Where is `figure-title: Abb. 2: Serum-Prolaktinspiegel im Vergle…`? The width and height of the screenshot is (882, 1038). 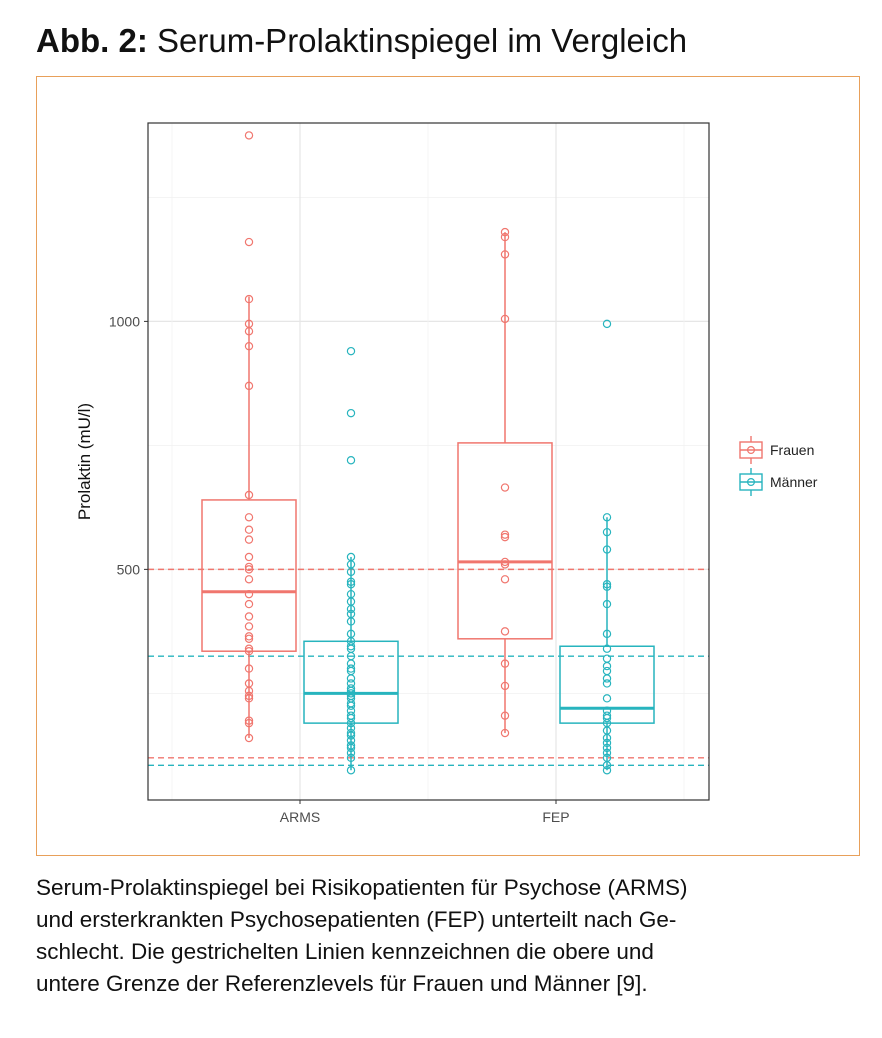 figure-title: Abb. 2: Serum-Prolaktinspiegel im Vergle… is located at coordinates (361, 41).